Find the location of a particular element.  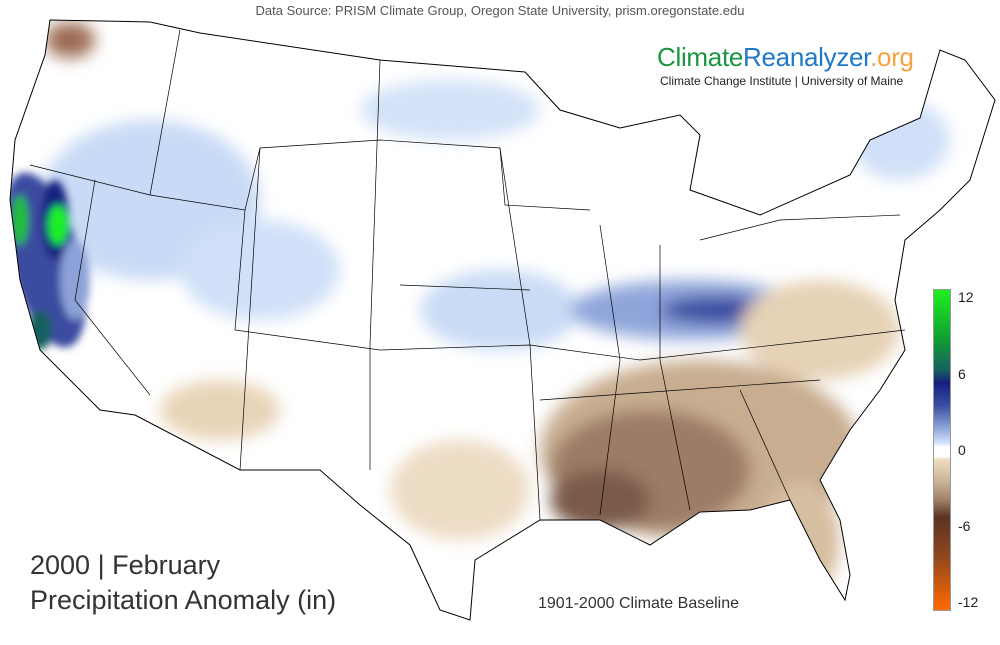

colorbar-tick: -12 is located at coordinates (968, 602).